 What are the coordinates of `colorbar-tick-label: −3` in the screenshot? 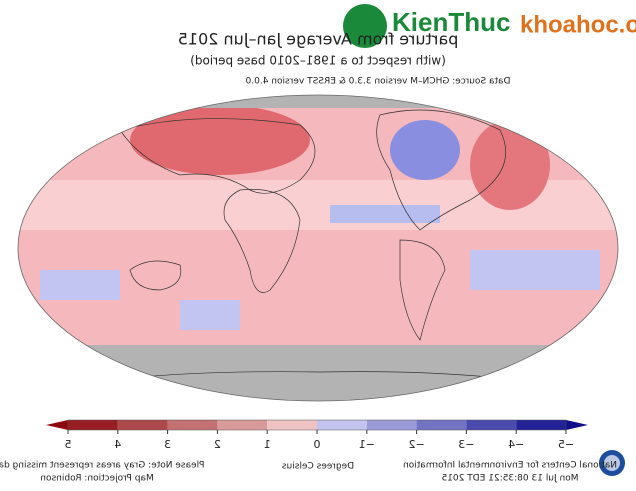 It's located at (466, 444).